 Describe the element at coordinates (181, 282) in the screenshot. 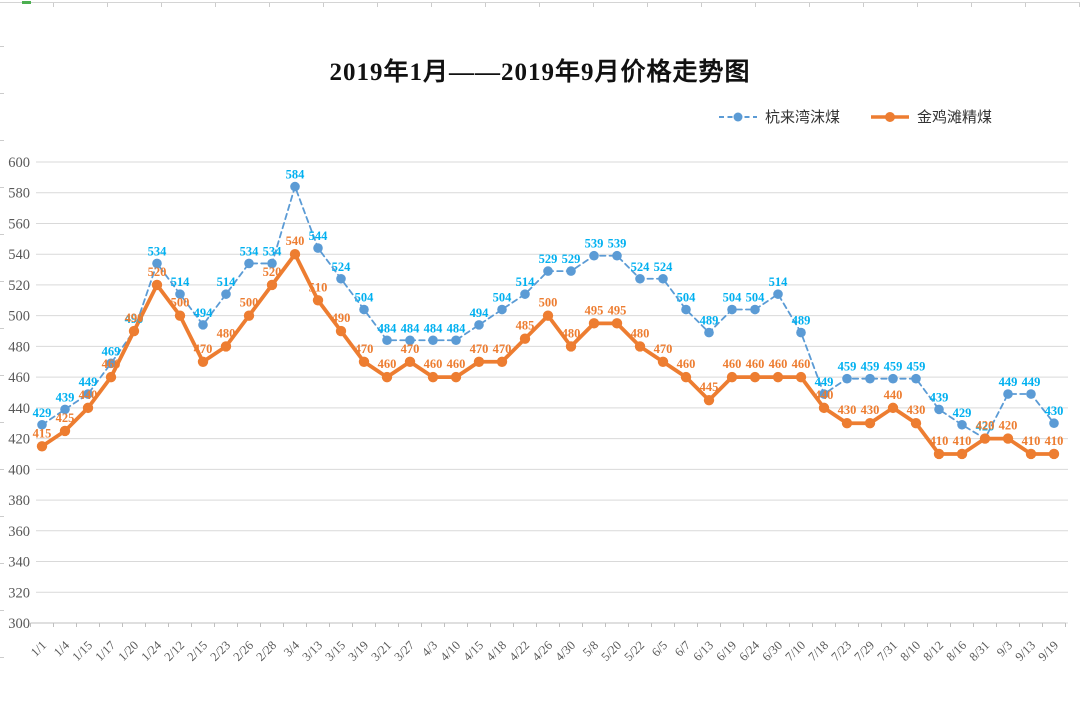

I see `data-label: 514` at that location.